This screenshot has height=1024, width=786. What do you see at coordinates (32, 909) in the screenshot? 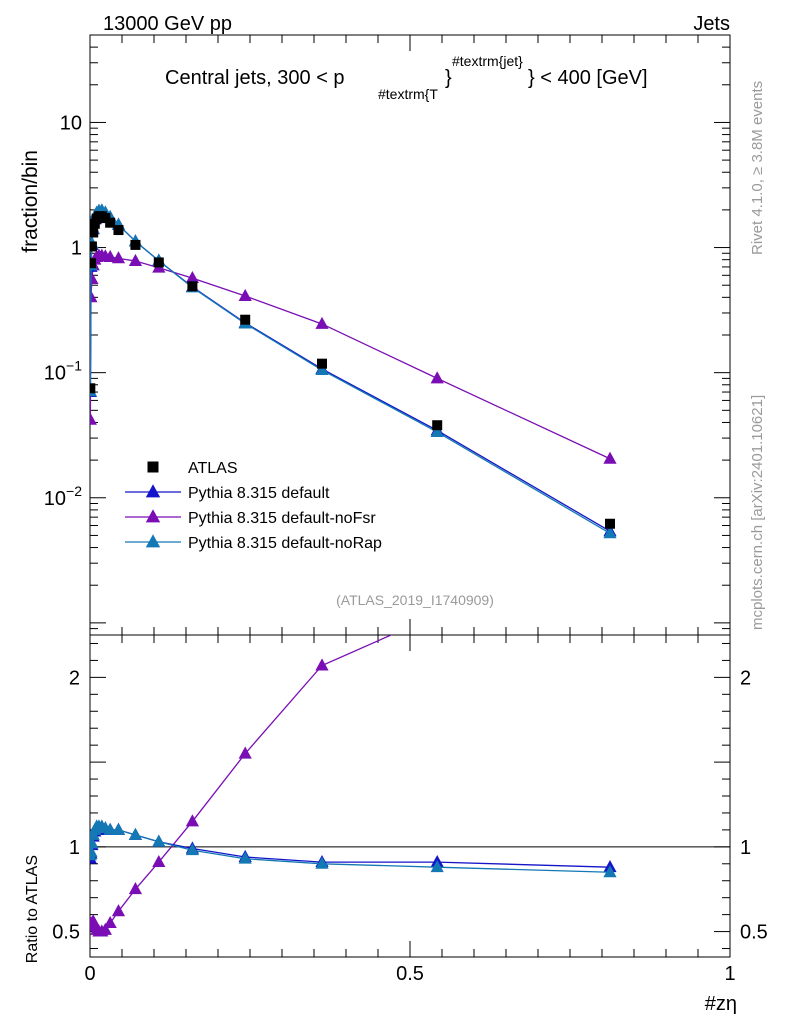
I see `y-axis-label-ratio: Ratio to ATLAS` at bounding box center [32, 909].